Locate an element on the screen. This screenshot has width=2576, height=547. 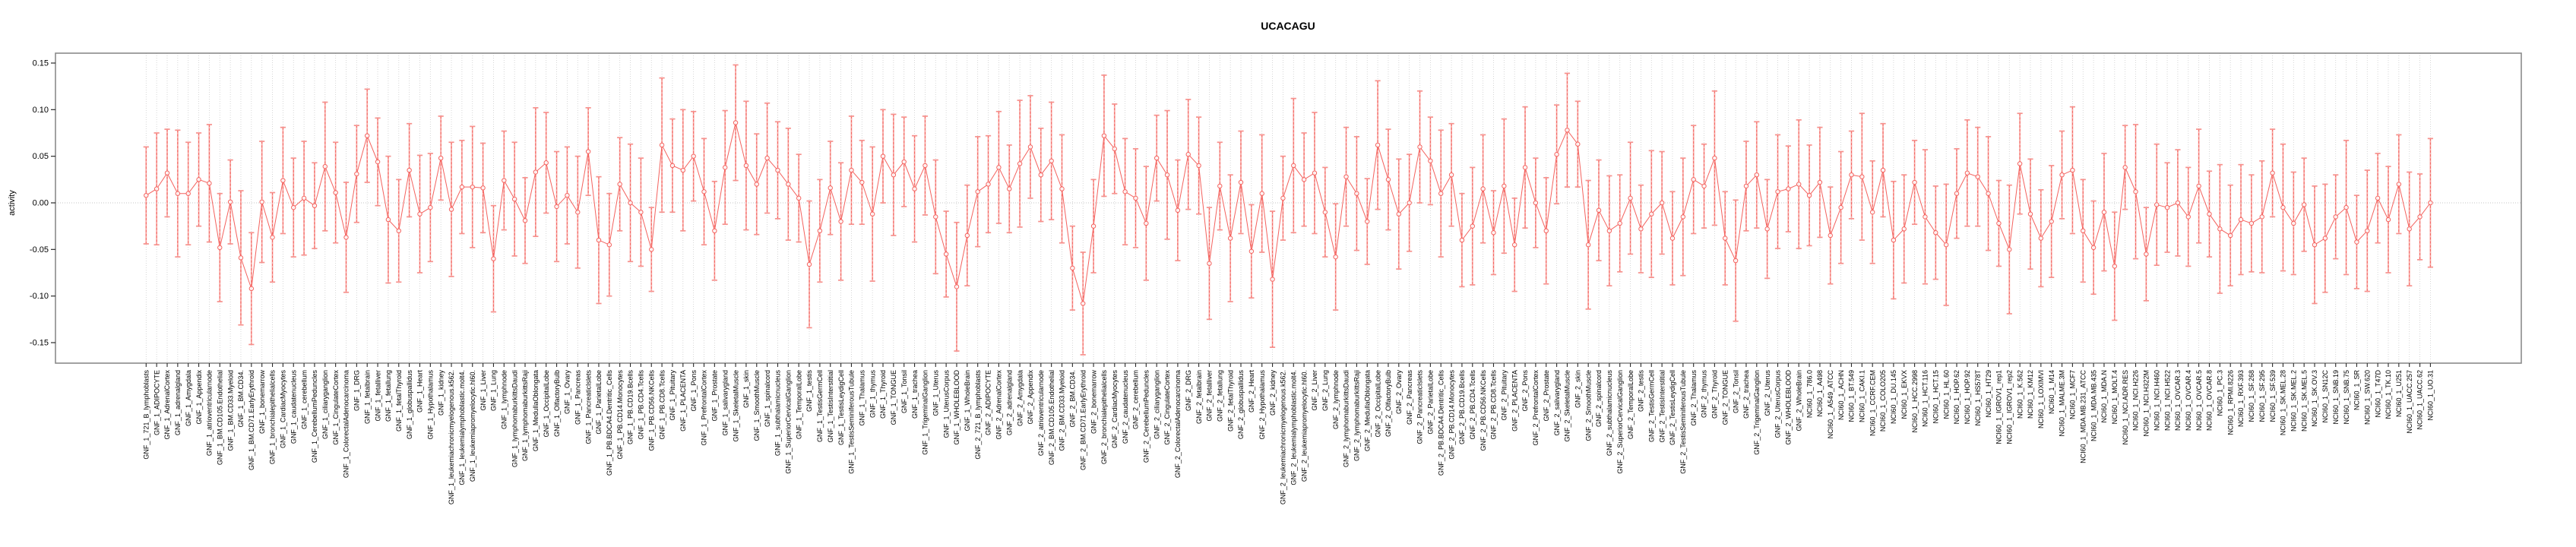
x-tick-label: GNF_1_TestisInterstitial is located at coordinates (830, 406).